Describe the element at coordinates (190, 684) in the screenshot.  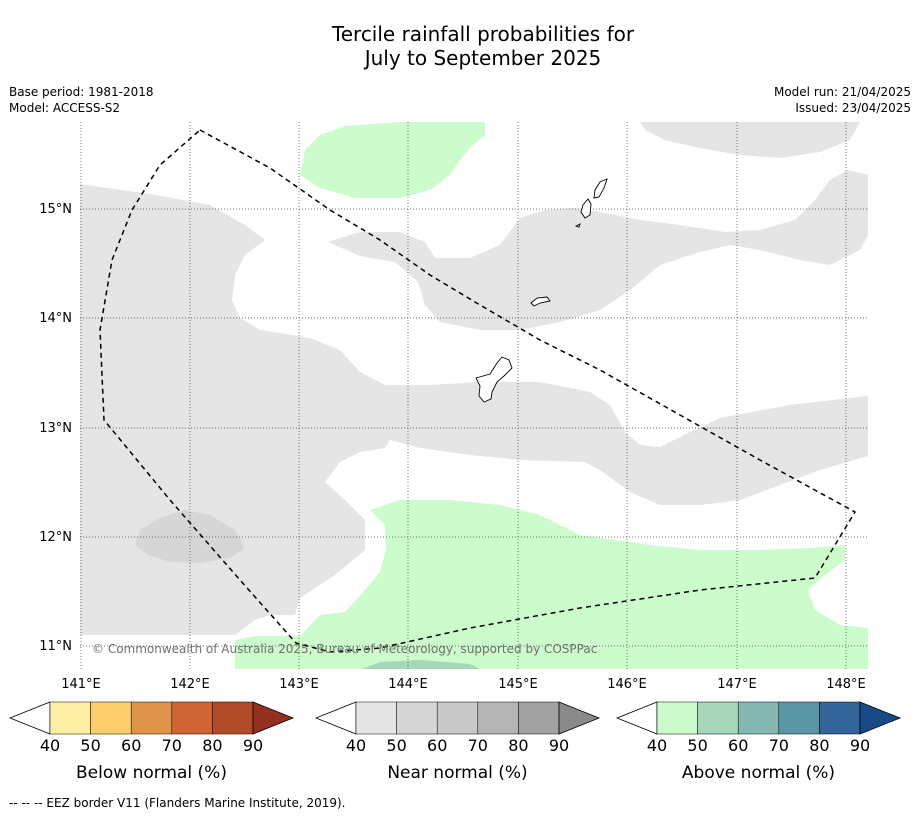
I see `lon-label: 142°E` at that location.